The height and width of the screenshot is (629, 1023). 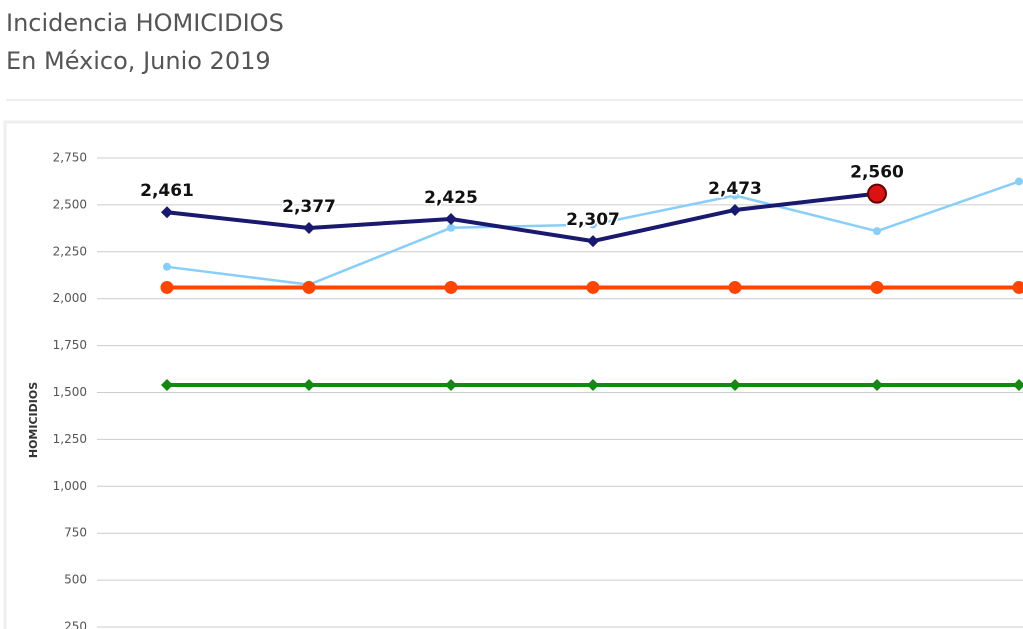 I want to click on y-tick-label: 1,250, so click(x=70, y=439).